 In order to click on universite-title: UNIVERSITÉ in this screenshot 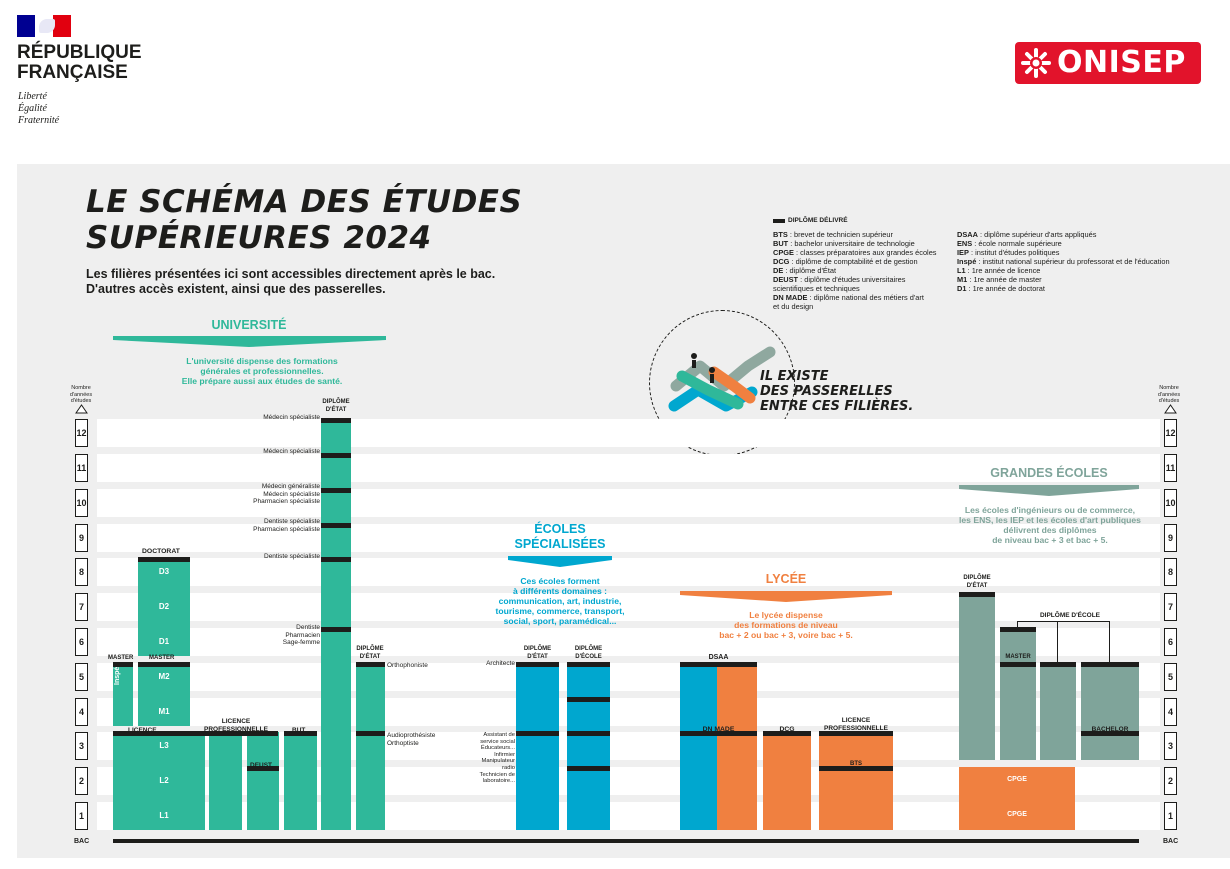, I will do `click(249, 325)`.